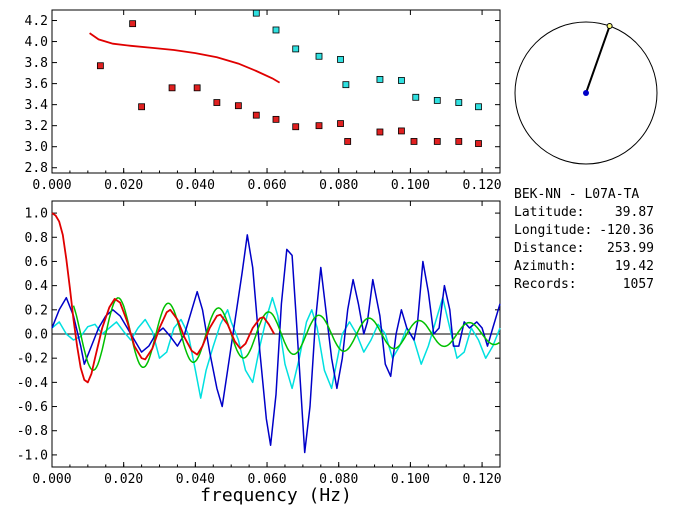 The image size is (694, 520). I want to click on waveform-y-tick-label: -0.2, so click(32, 359).